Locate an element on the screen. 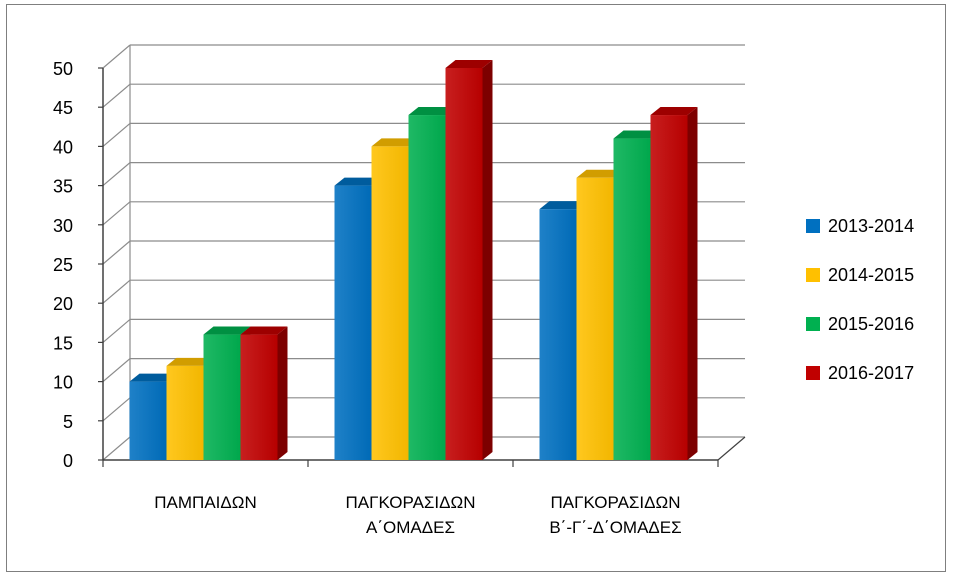 This screenshot has height=580, width=955. y-tick-label: 45 is located at coordinates (63, 108).